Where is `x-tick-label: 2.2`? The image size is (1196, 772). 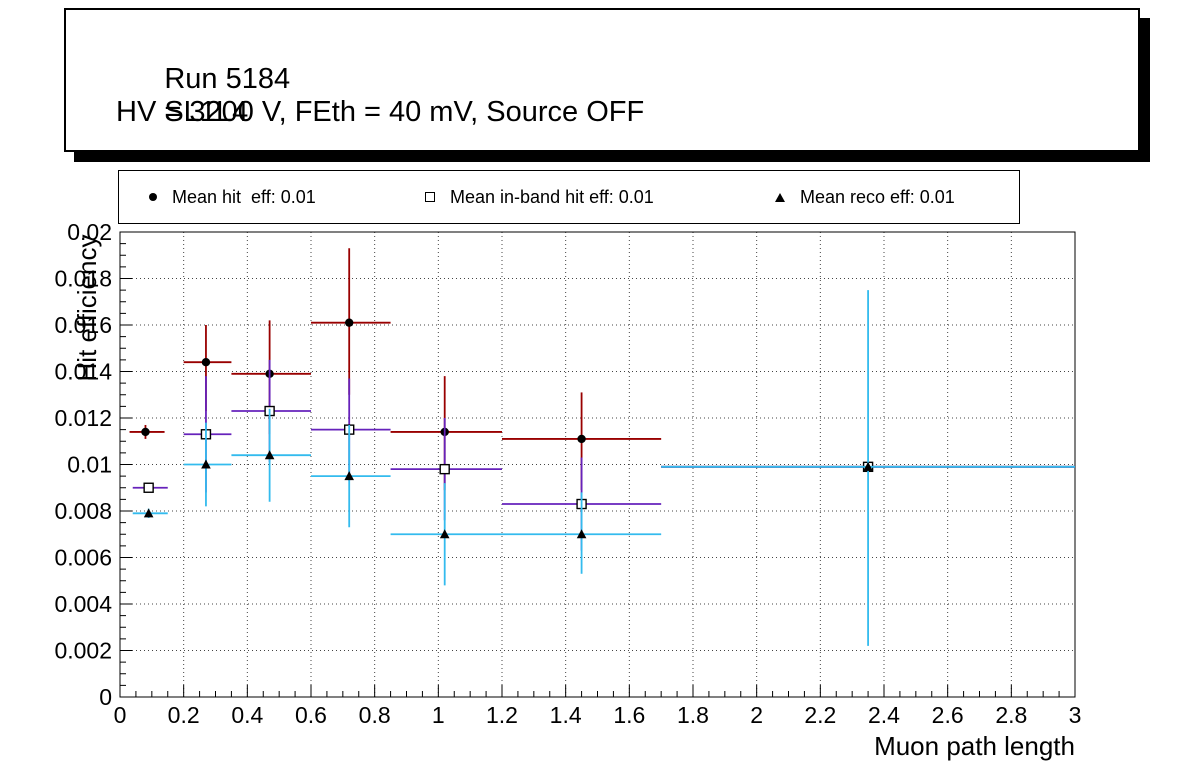
x-tick-label: 2.2 is located at coordinates (820, 715).